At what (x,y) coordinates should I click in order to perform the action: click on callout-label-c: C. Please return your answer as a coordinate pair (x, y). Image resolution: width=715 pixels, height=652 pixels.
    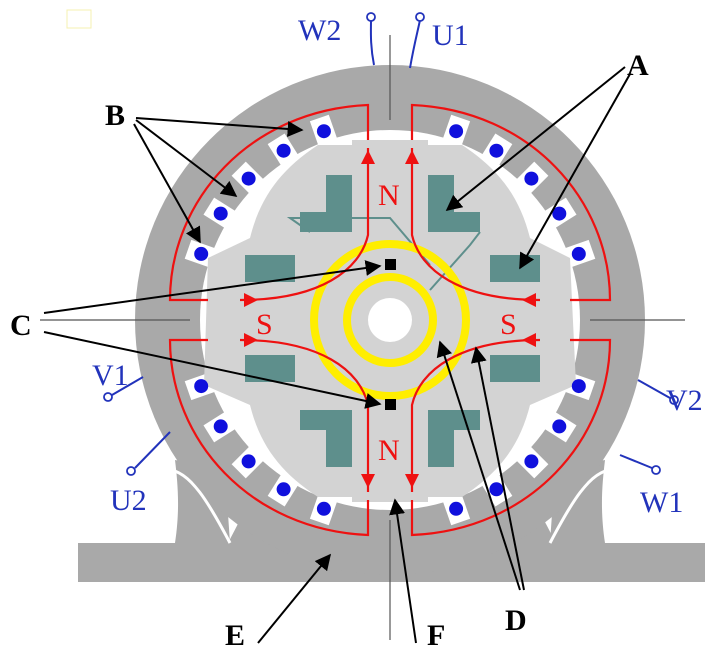
    Looking at the image, I should click on (21, 325).